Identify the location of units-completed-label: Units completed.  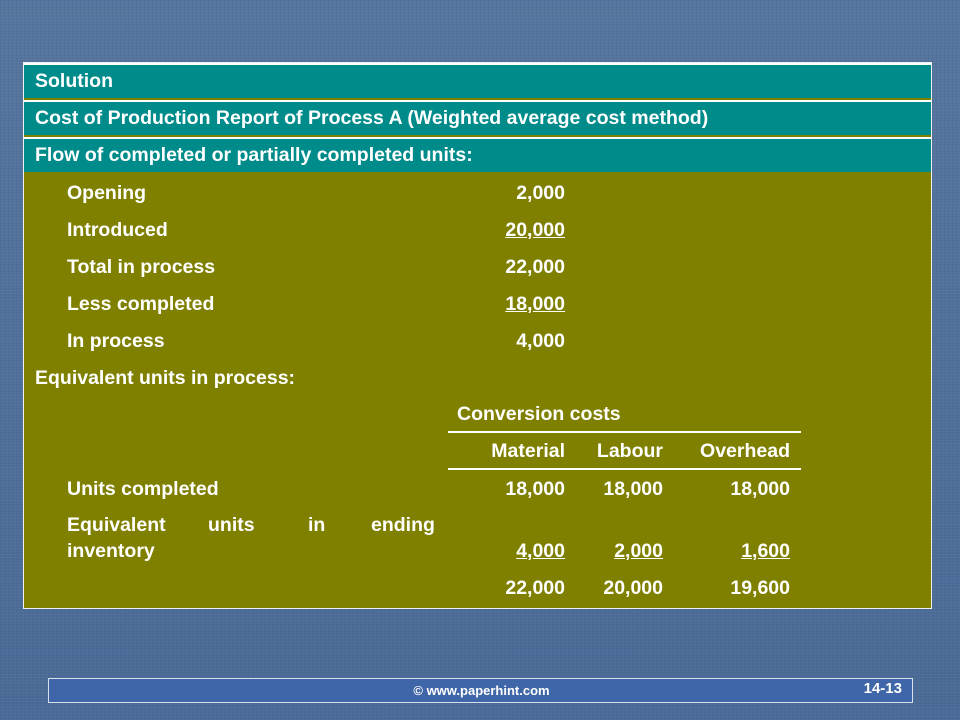
(143, 489).